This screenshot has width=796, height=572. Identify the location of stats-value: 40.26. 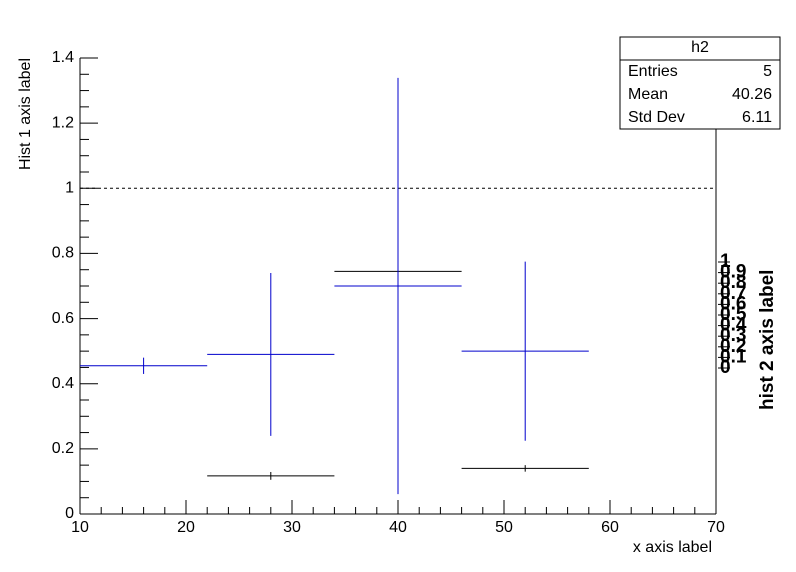
(752, 94).